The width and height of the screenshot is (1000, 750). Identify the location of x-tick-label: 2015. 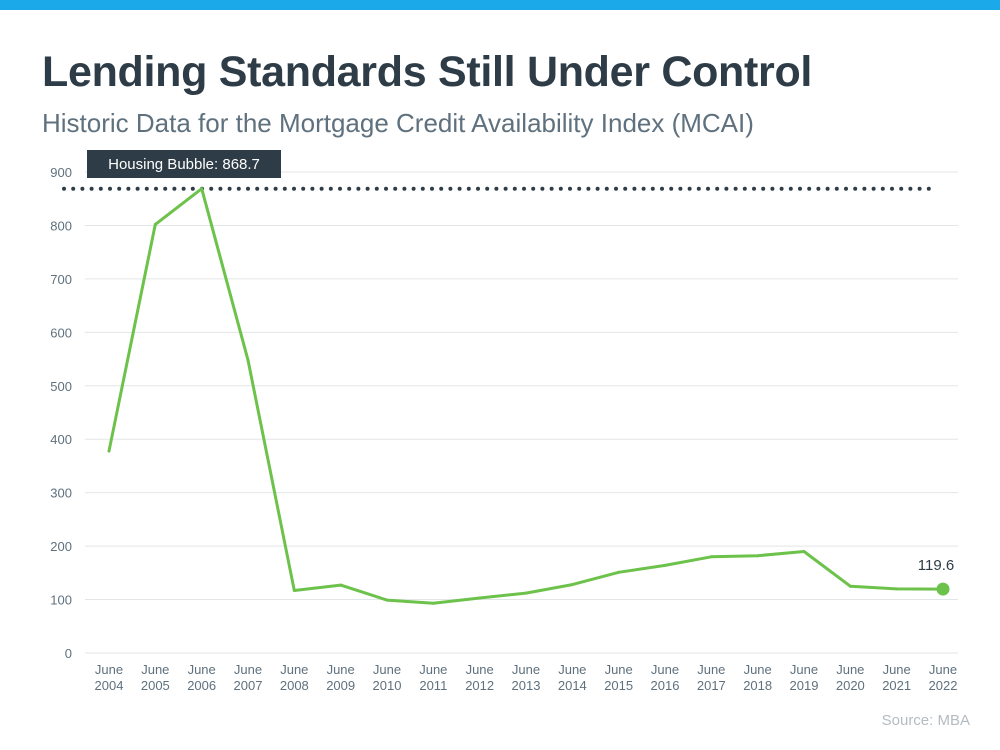
(618, 685).